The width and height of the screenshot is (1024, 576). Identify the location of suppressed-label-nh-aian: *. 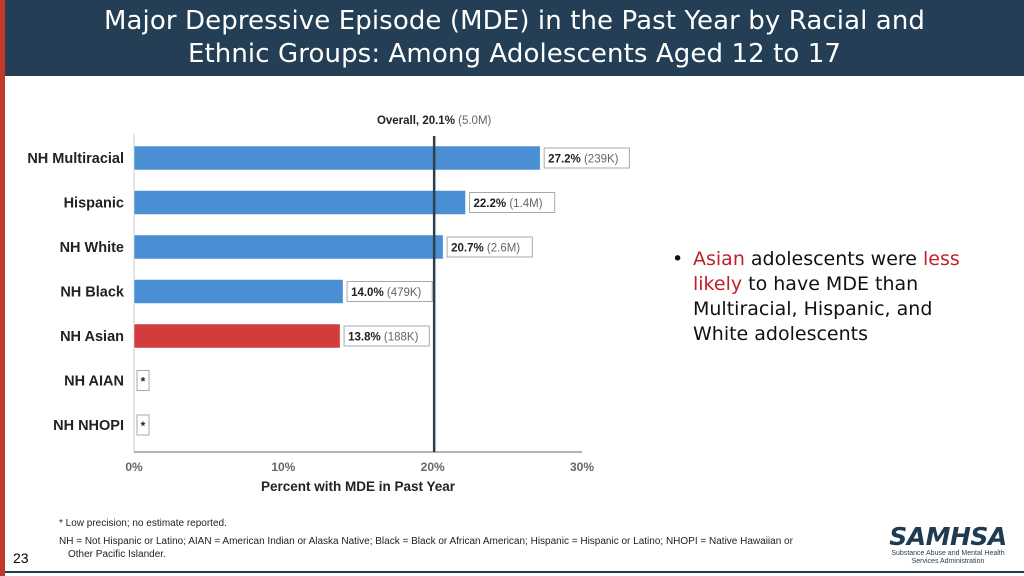
(143, 382).